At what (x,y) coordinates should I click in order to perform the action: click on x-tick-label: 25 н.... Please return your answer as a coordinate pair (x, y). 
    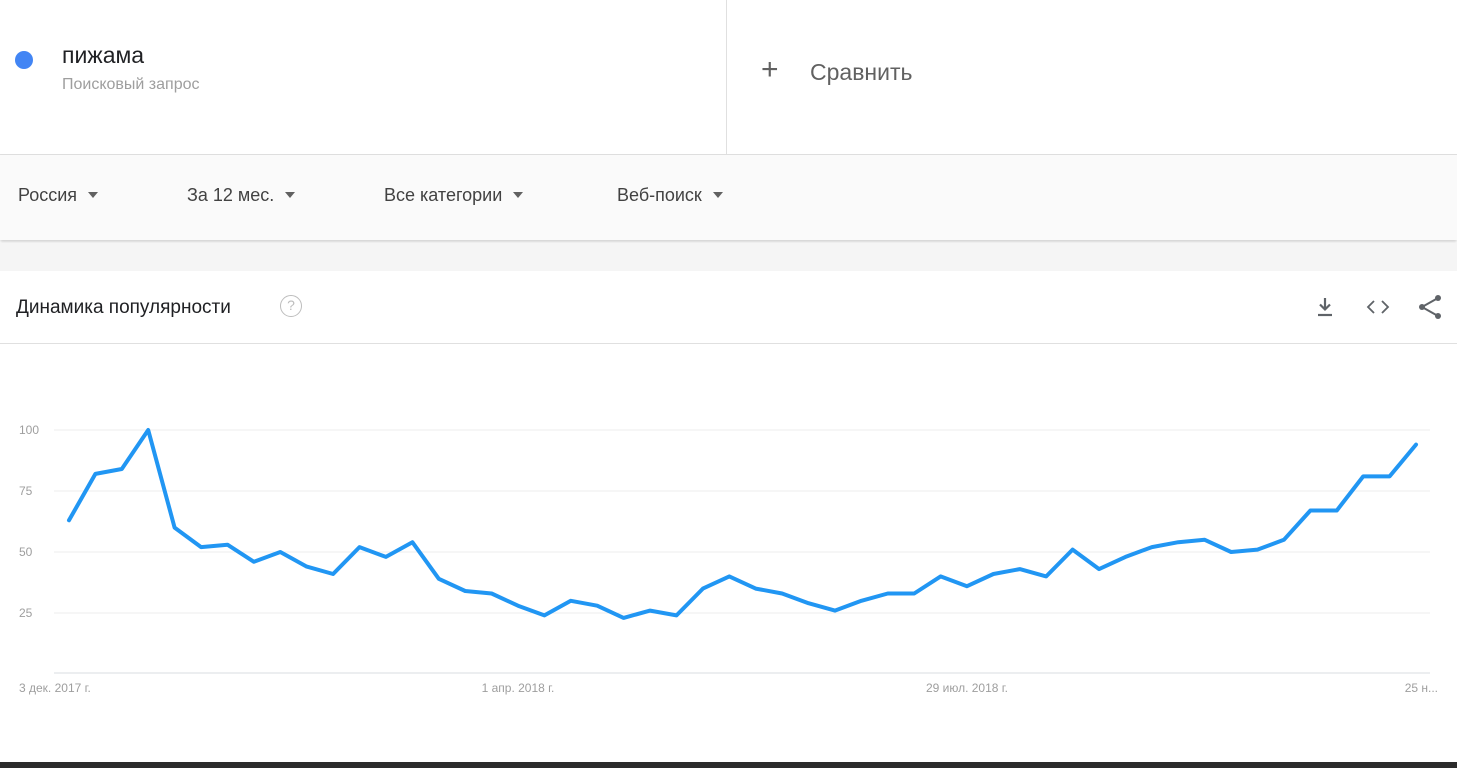
    Looking at the image, I should click on (1421, 688).